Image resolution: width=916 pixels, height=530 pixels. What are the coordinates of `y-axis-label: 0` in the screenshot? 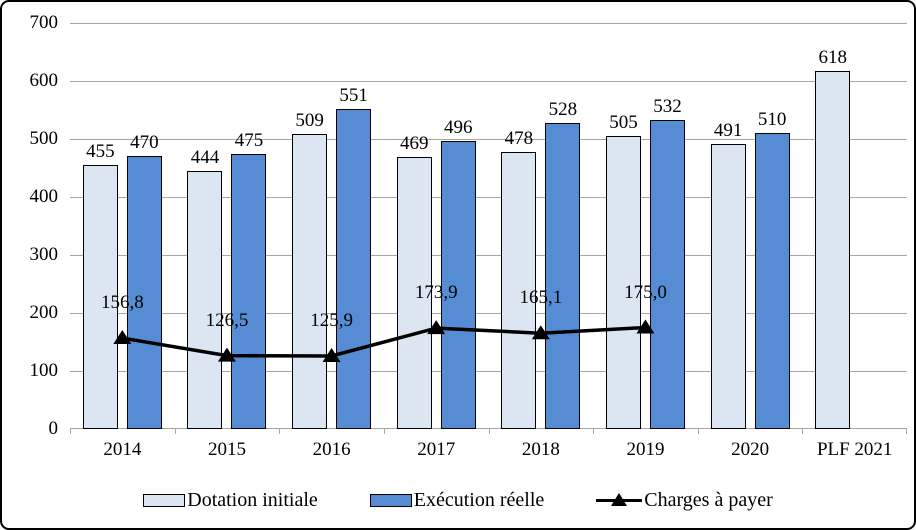 It's located at (53, 428).